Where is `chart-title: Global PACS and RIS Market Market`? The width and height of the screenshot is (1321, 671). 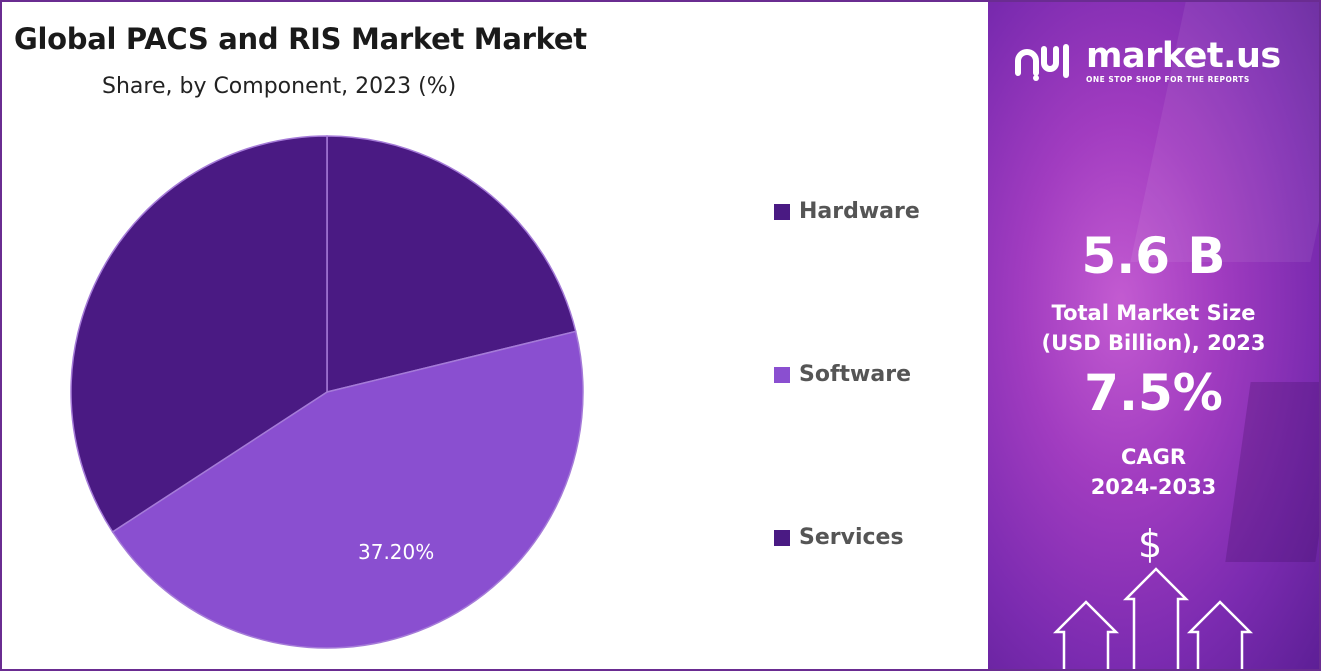 chart-title: Global PACS and RIS Market Market is located at coordinates (300, 39).